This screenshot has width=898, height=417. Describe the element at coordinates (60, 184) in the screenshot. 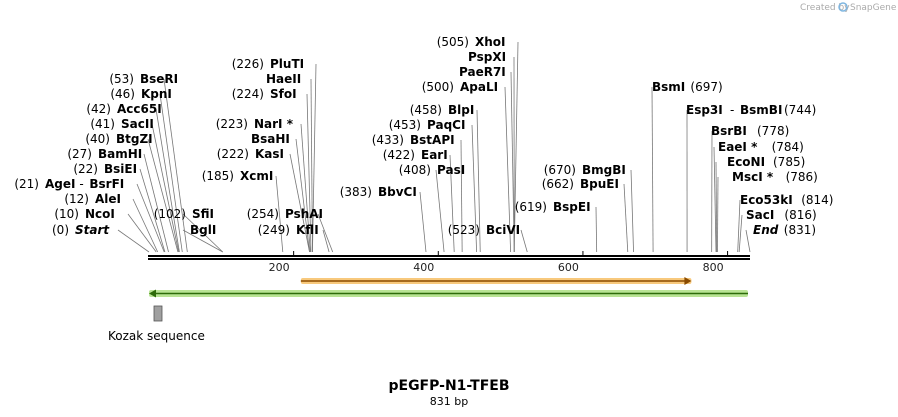

I see `site-name: AgeI` at that location.